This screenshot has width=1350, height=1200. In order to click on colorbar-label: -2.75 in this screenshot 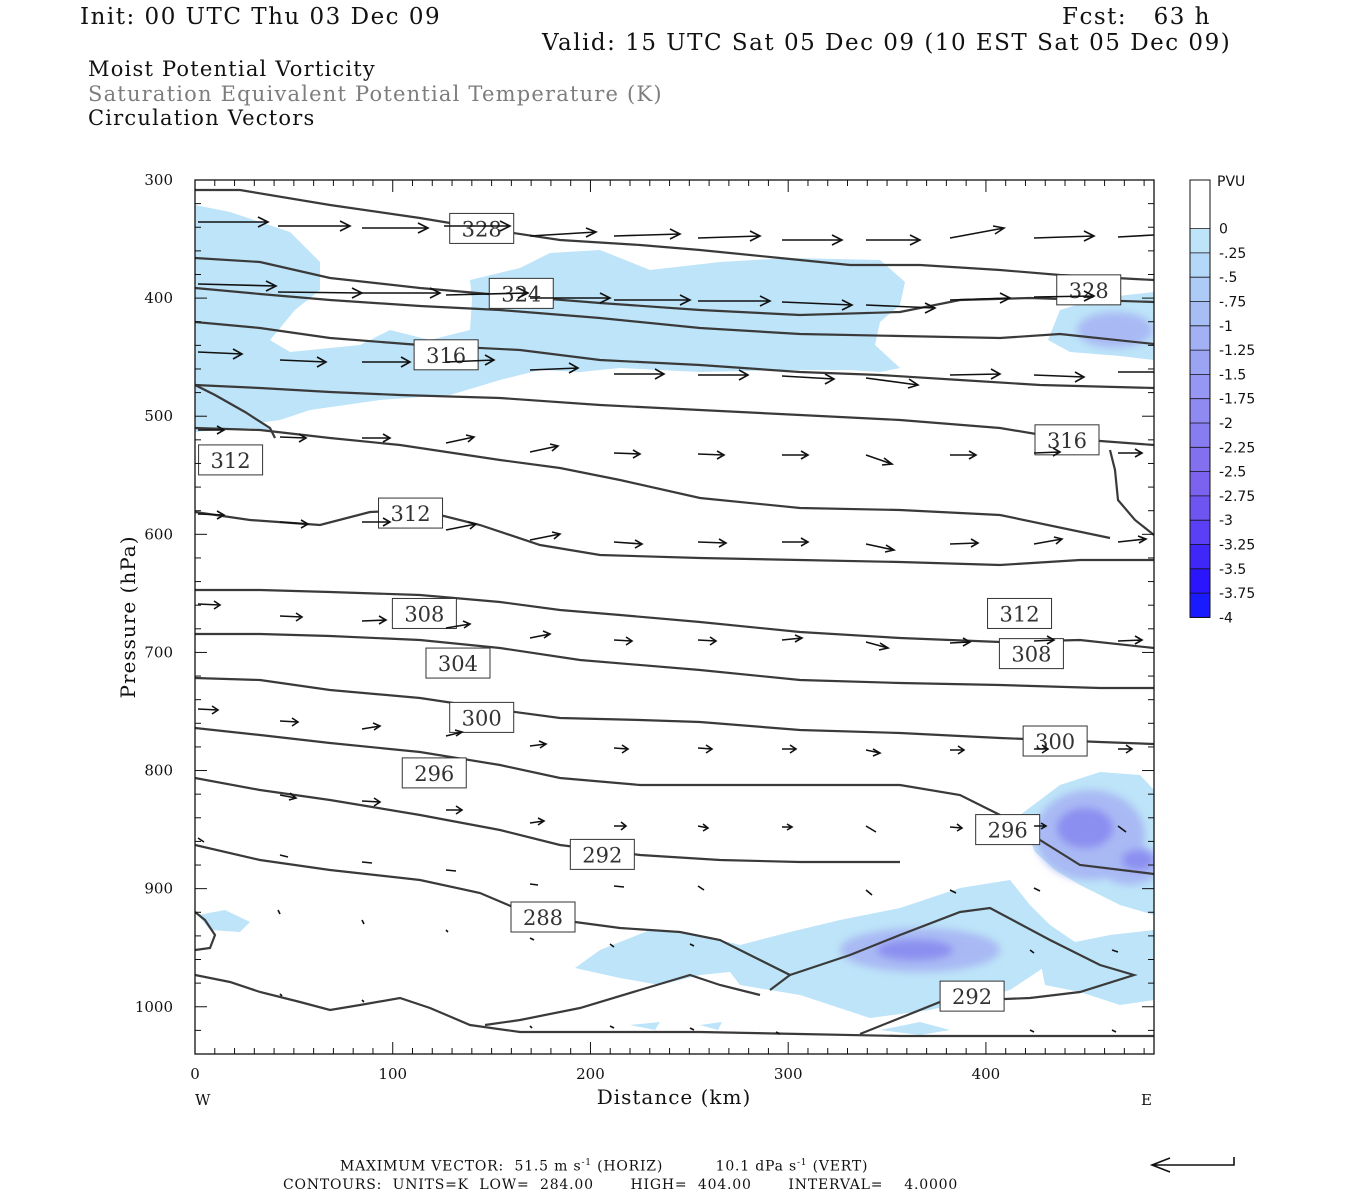, I will do `click(1237, 497)`.